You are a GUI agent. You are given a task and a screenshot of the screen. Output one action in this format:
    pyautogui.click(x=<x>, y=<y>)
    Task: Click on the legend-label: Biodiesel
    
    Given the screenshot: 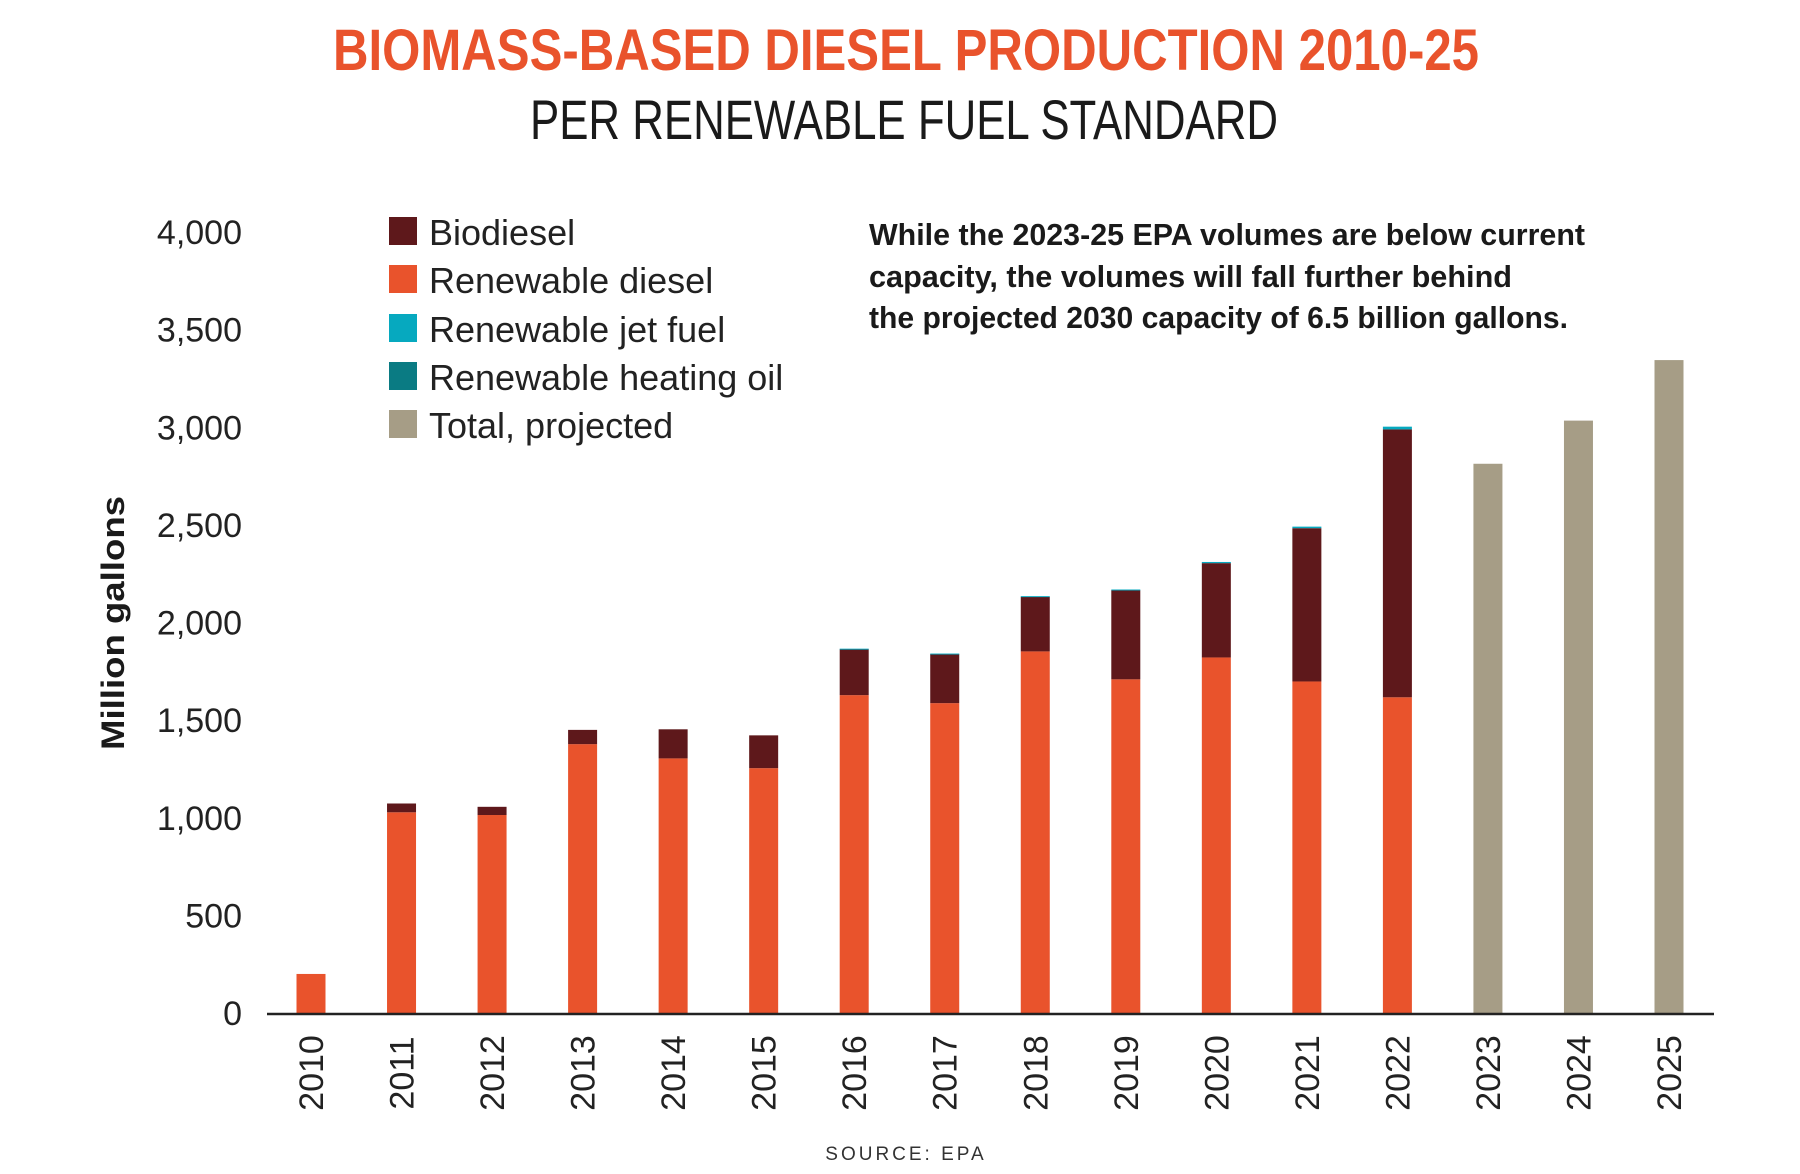 What is the action you would take?
    pyautogui.click(x=502, y=232)
    